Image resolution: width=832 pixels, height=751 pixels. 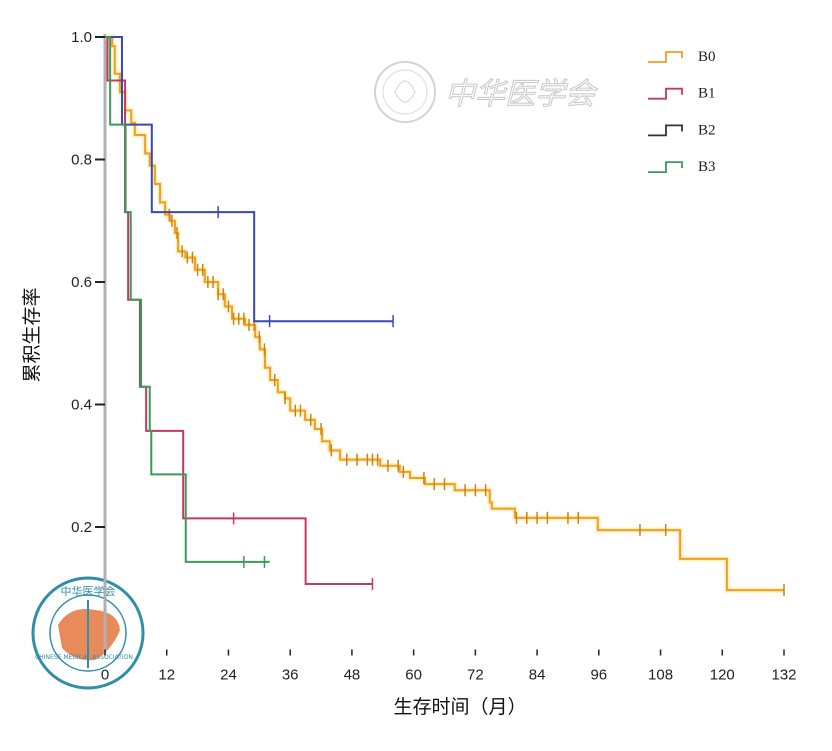 I want to click on legend-label: B2, so click(x=707, y=130).